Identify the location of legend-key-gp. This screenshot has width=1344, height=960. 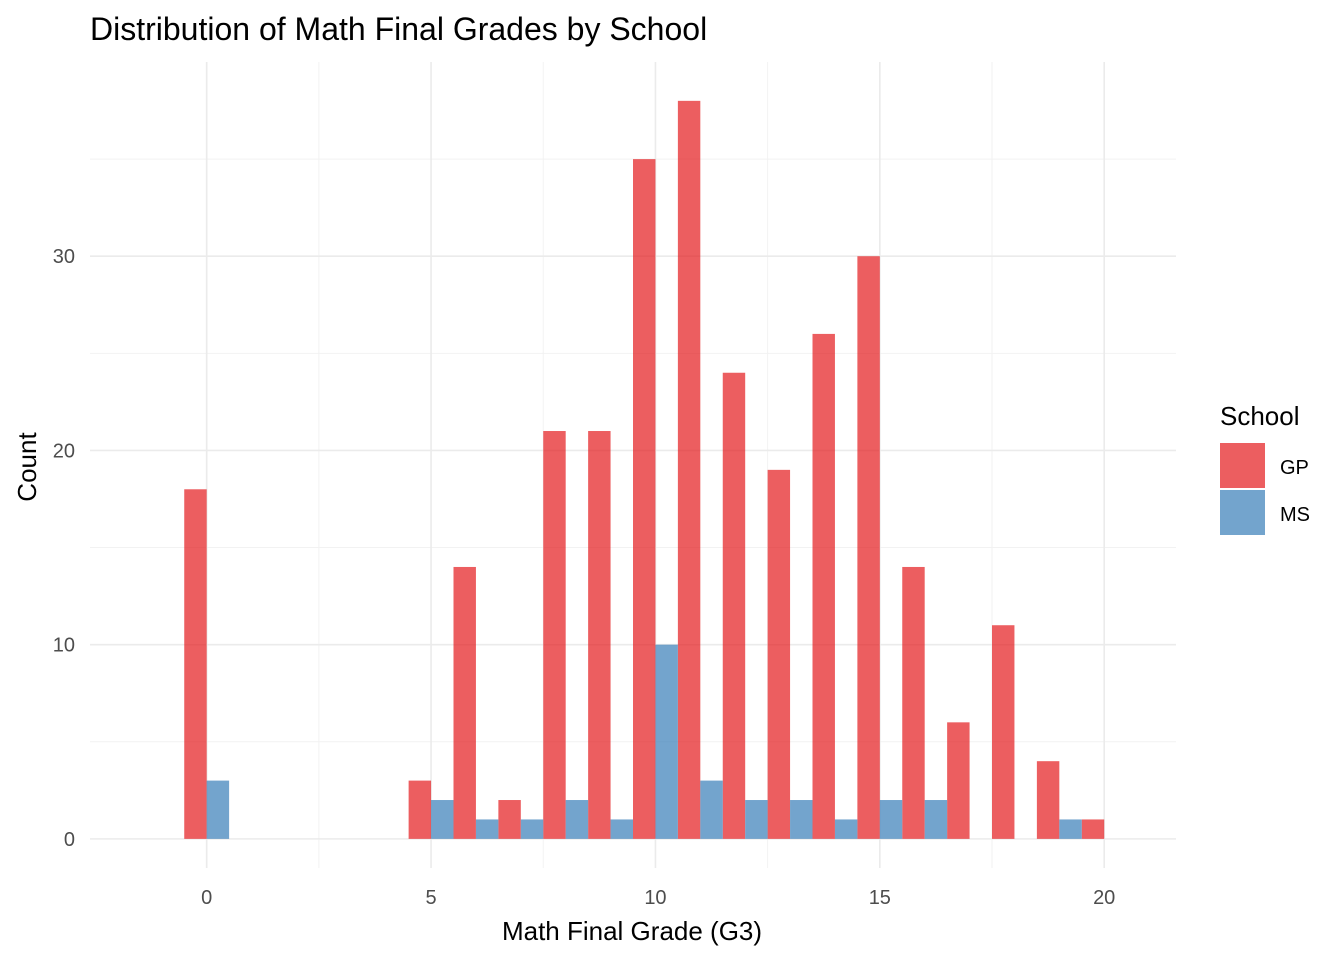
(1242, 465).